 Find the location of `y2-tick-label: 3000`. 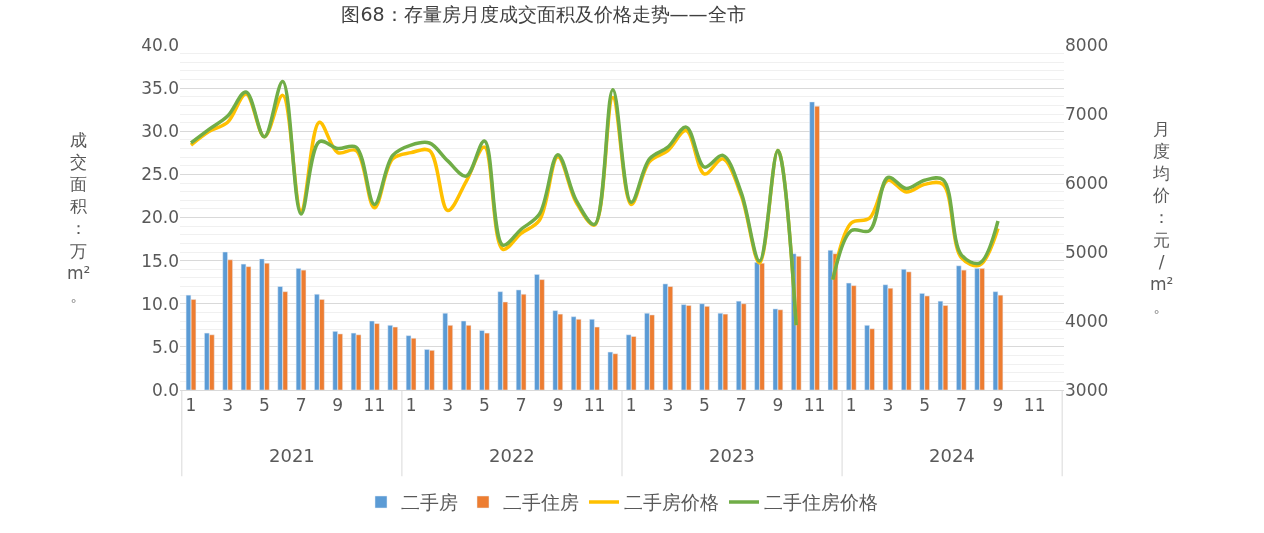

y2-tick-label: 3000 is located at coordinates (1087, 389).